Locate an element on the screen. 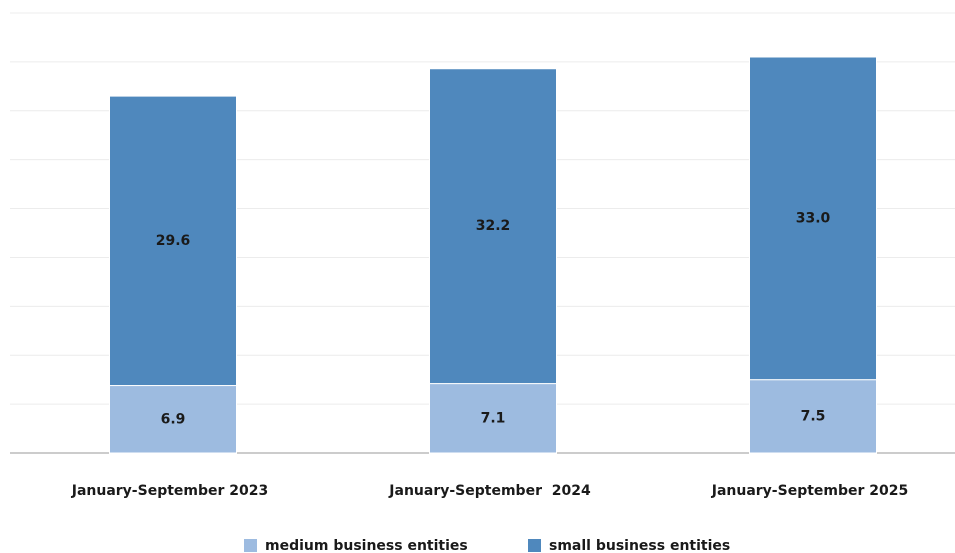 The width and height of the screenshot is (955, 553). data-label: 32.2 is located at coordinates (493, 226).